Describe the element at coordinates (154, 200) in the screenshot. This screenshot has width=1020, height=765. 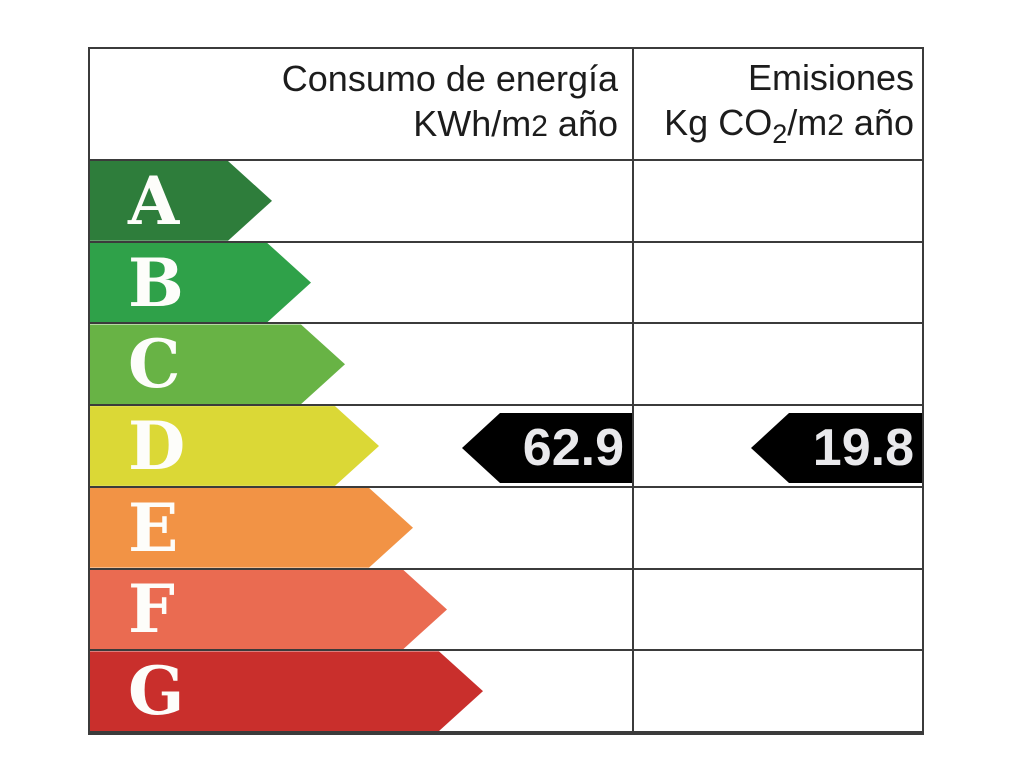
I see `rating-letter-a: A` at that location.